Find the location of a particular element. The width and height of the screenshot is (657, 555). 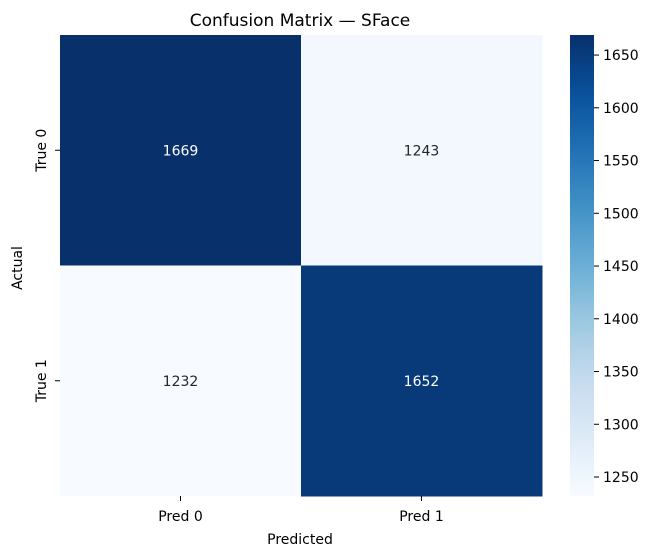

colorbar-tick-label: 1450 is located at coordinates (621, 267).